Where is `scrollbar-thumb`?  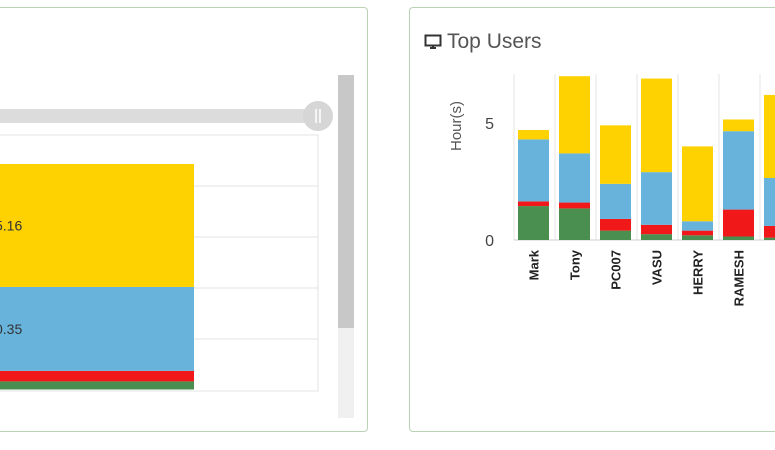 scrollbar-thumb is located at coordinates (346, 201).